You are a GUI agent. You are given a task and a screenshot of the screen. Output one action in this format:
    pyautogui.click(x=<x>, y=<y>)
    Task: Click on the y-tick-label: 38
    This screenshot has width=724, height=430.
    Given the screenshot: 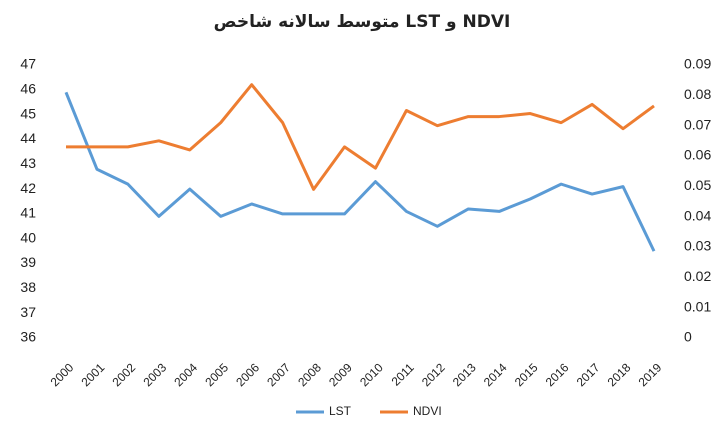 What is the action you would take?
    pyautogui.click(x=28, y=287)
    